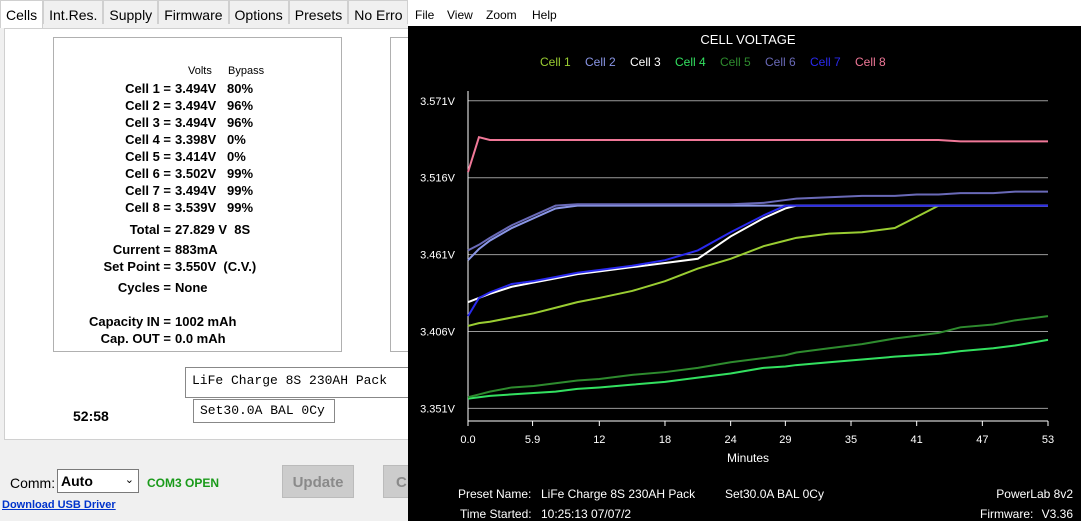 Image resolution: width=1081 pixels, height=521 pixels. I want to click on driver-link: Download USB Driver, so click(59, 505).